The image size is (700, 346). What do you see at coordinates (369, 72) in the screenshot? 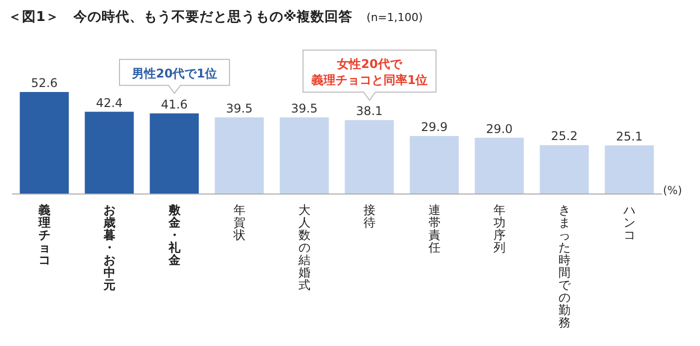
I see `annotation: 女性20代で義理チョコと同率1位` at bounding box center [369, 72].